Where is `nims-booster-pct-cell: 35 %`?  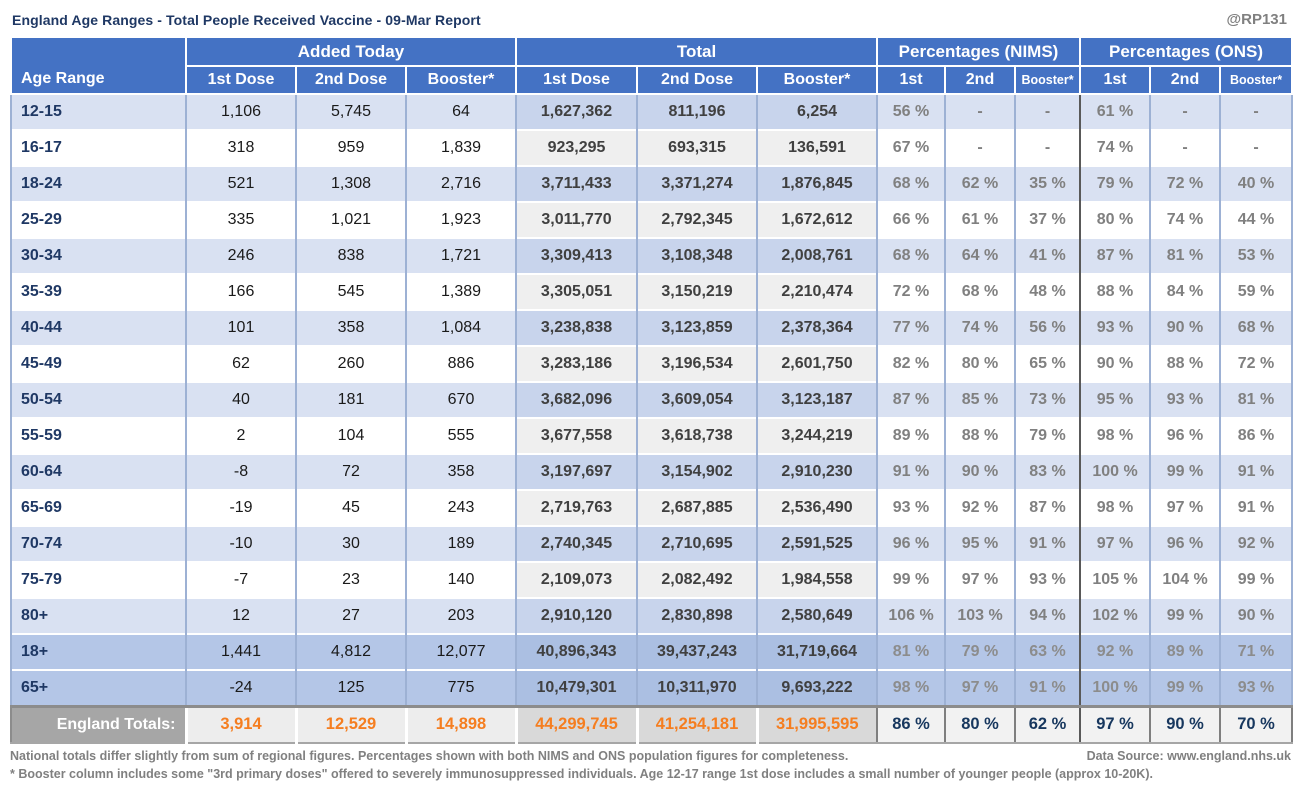
nims-booster-pct-cell: 35 % is located at coordinates (1047, 183).